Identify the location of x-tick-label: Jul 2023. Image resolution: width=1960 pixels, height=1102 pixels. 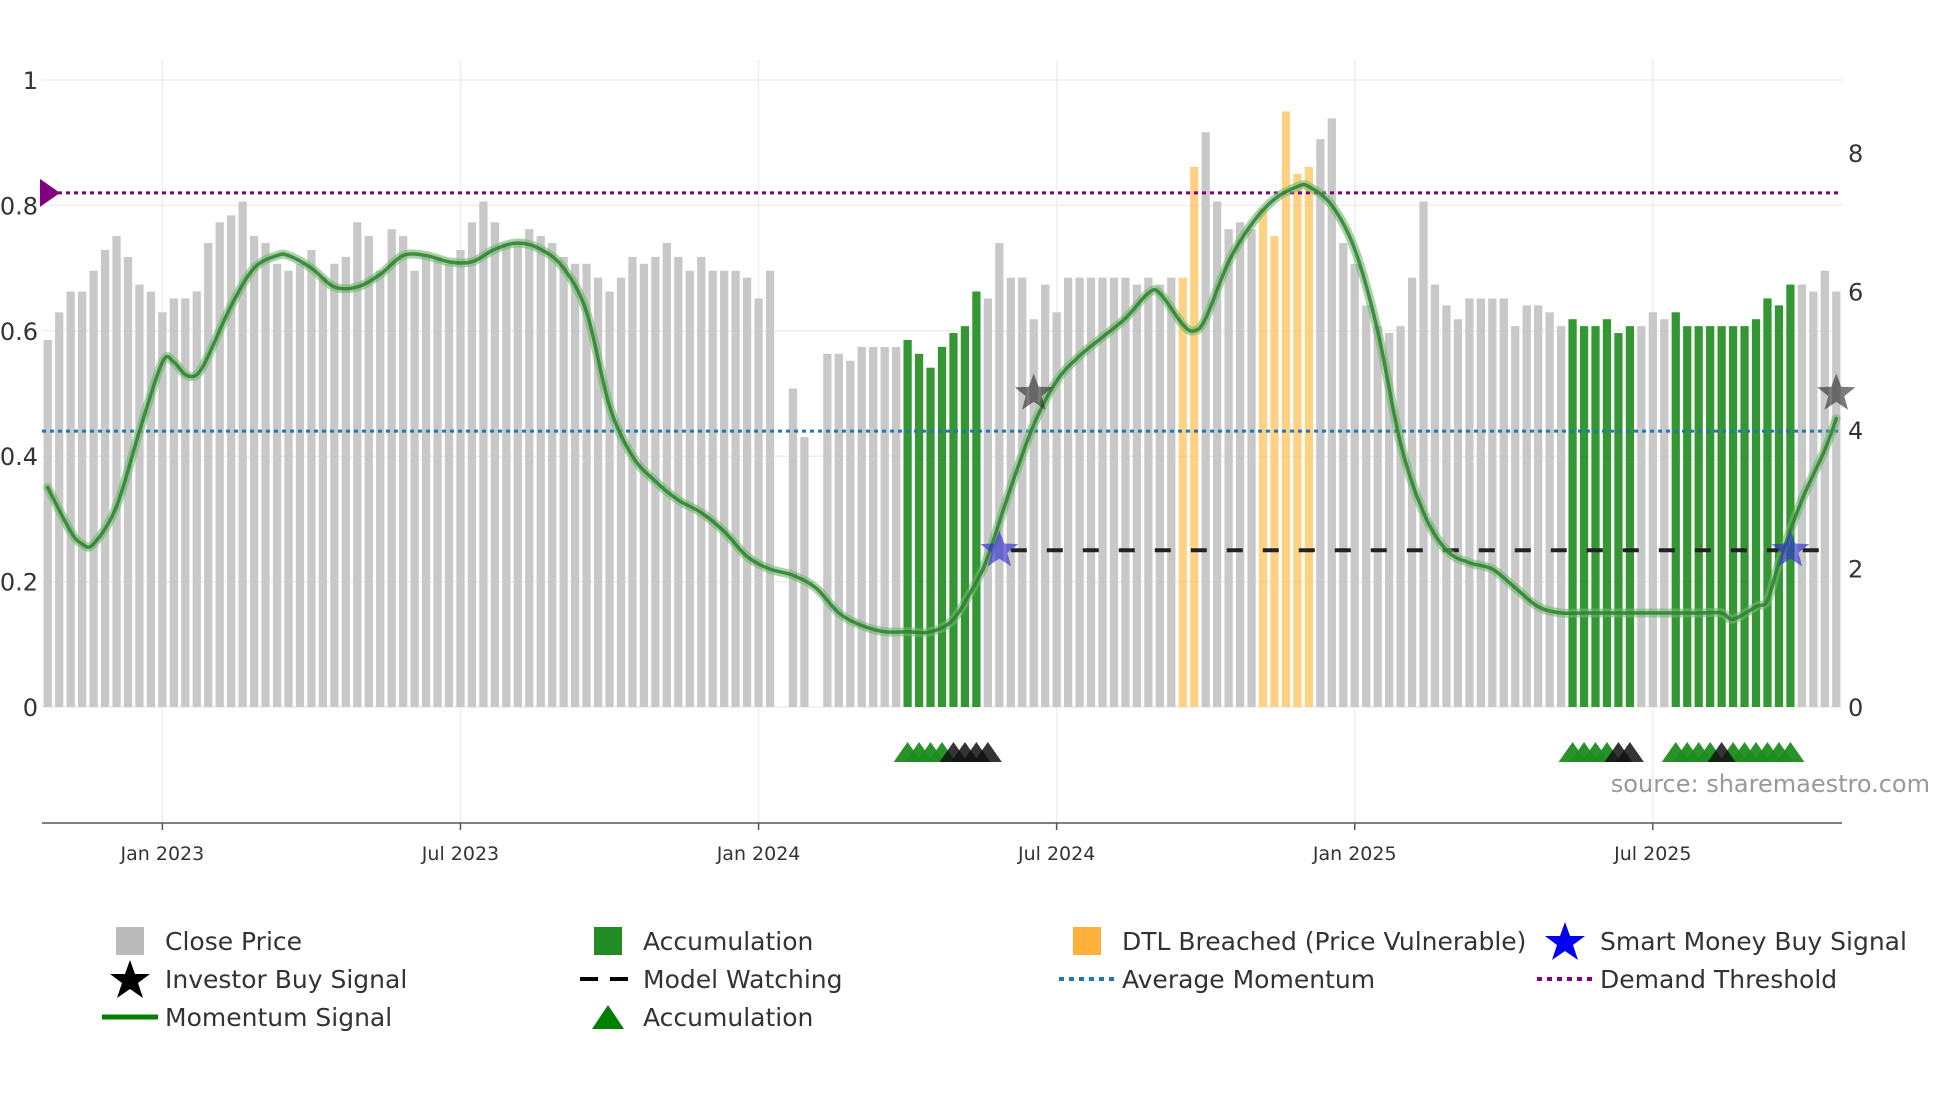
(460, 854).